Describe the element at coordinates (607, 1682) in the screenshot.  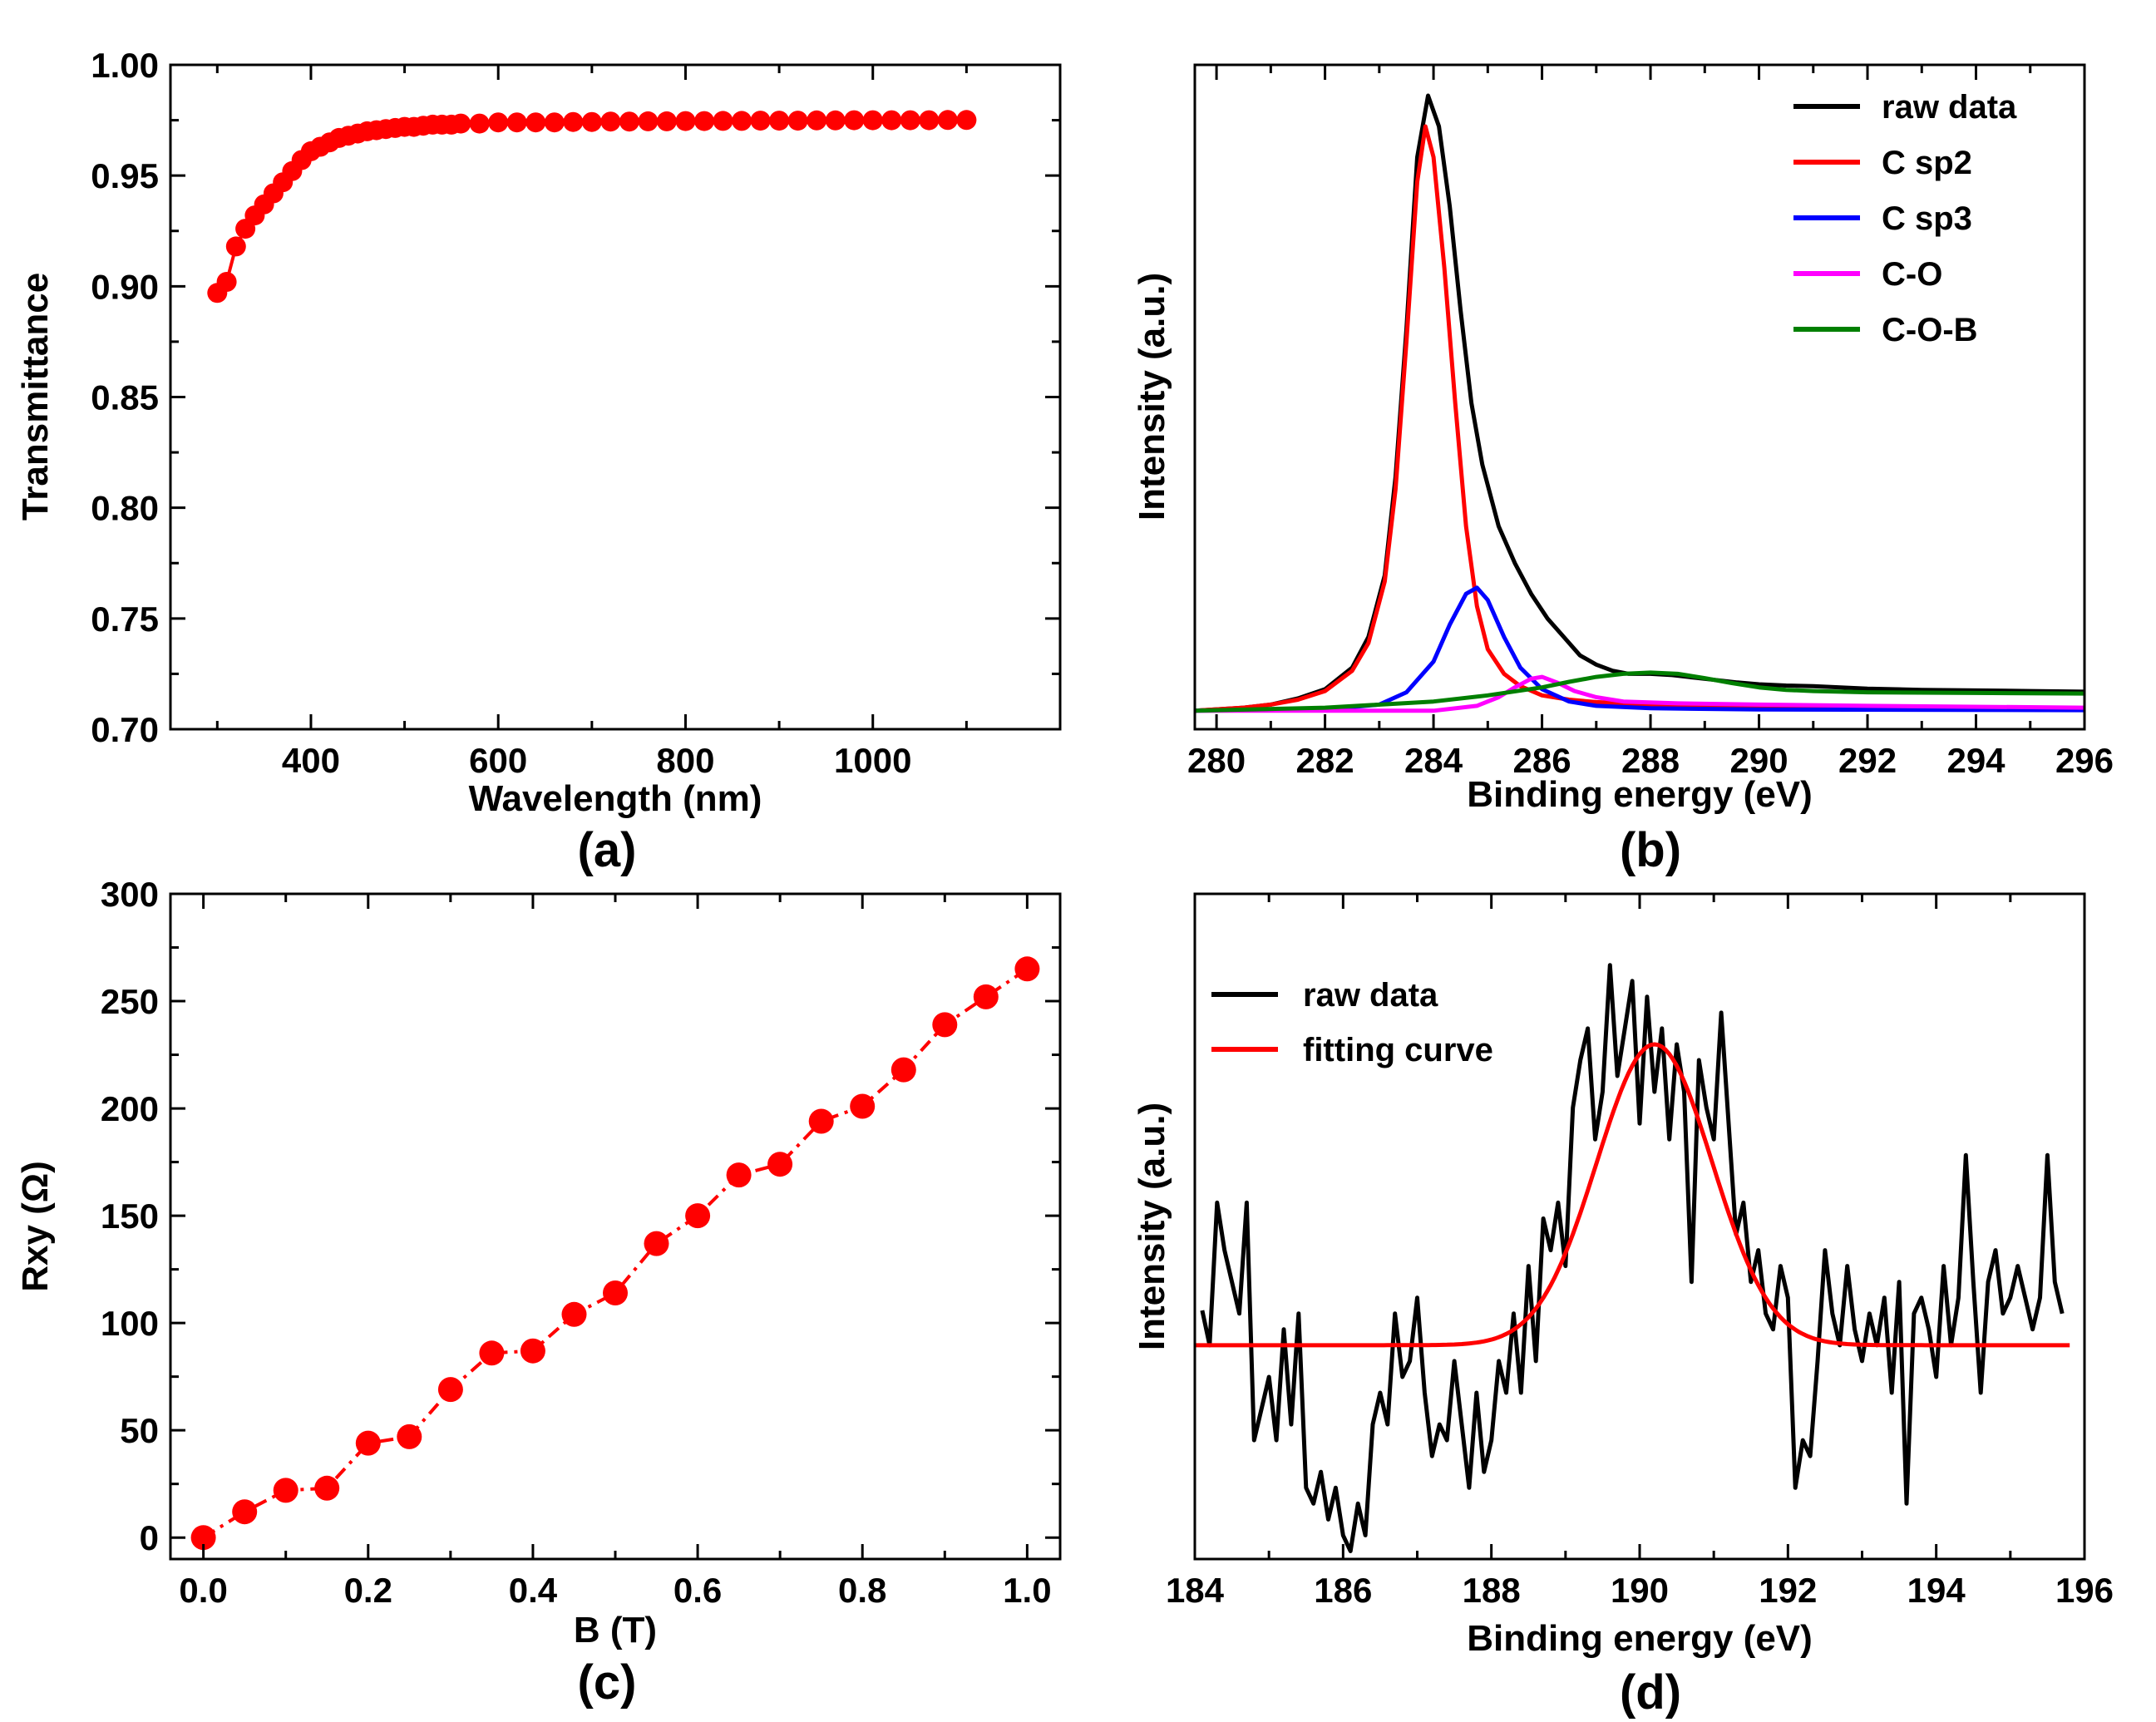
I see `panel-c-label: (c)` at that location.